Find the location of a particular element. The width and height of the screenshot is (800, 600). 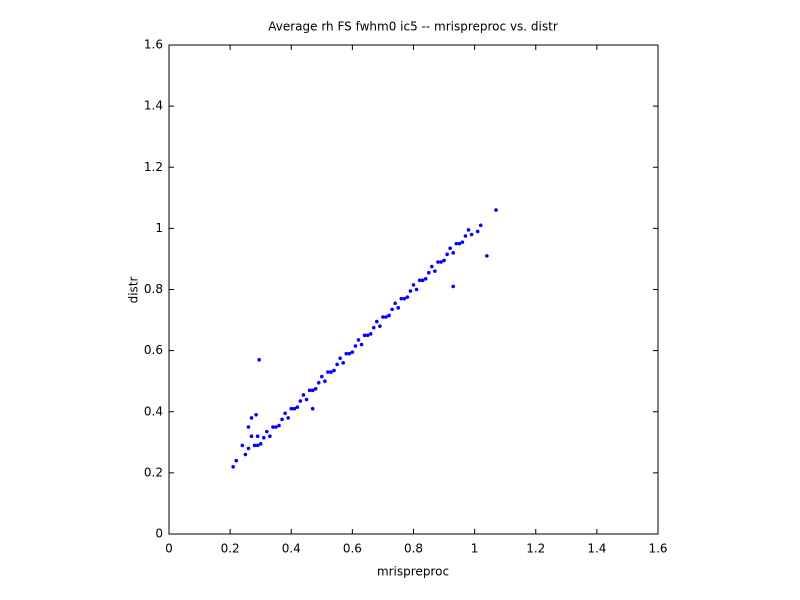

y-tick-label: 0.2 is located at coordinates (153, 472).